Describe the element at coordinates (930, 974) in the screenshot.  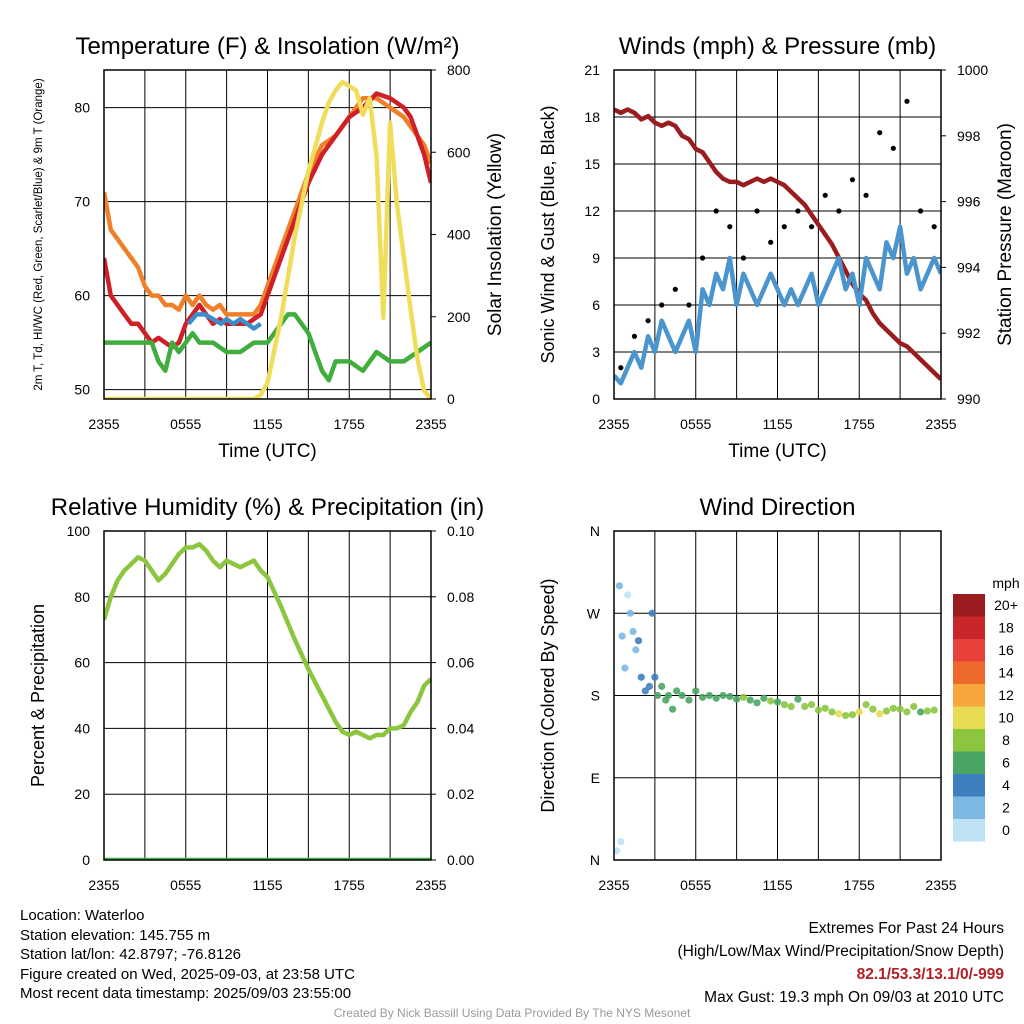
I see `extremes-values: 82.1/53.3/13.1/0/-999` at that location.